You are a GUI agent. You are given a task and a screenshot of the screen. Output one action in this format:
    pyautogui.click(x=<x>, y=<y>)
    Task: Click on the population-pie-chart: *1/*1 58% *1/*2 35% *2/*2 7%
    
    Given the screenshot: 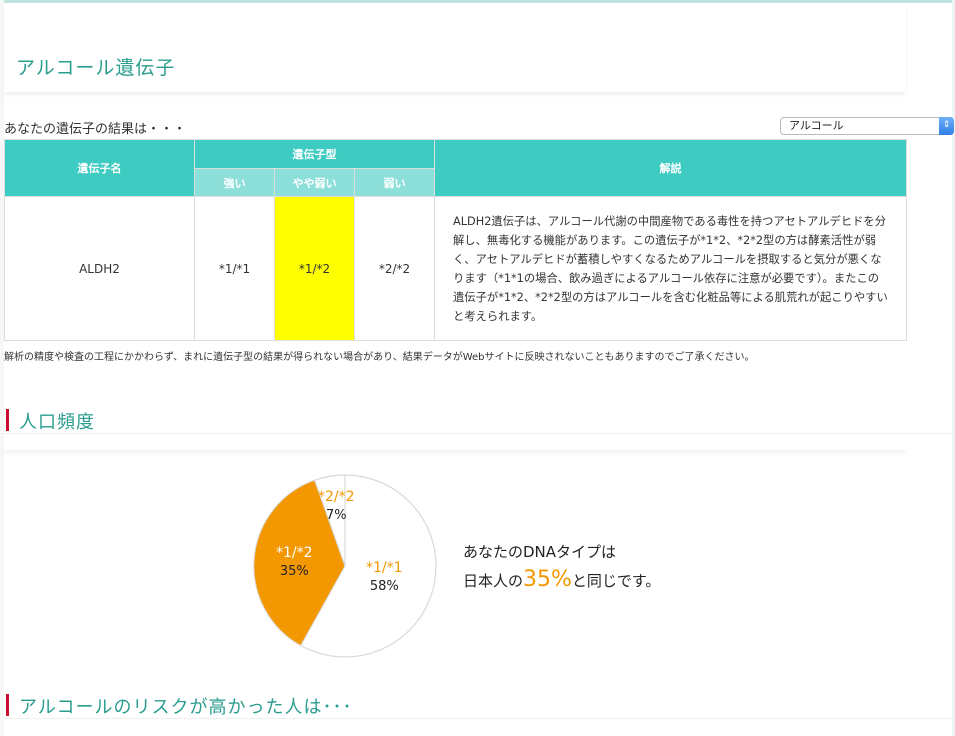 What is the action you would take?
    pyautogui.click(x=345, y=566)
    